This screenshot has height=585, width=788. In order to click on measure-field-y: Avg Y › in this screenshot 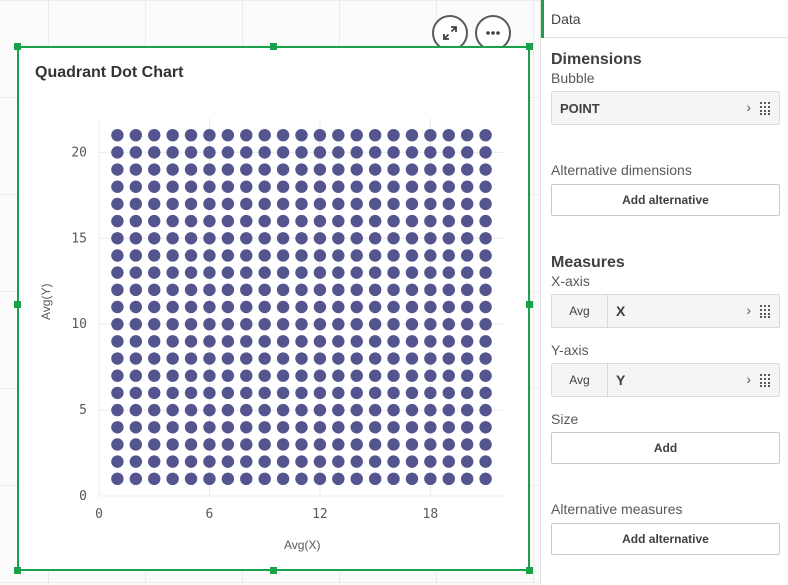, I will do `click(665, 380)`.